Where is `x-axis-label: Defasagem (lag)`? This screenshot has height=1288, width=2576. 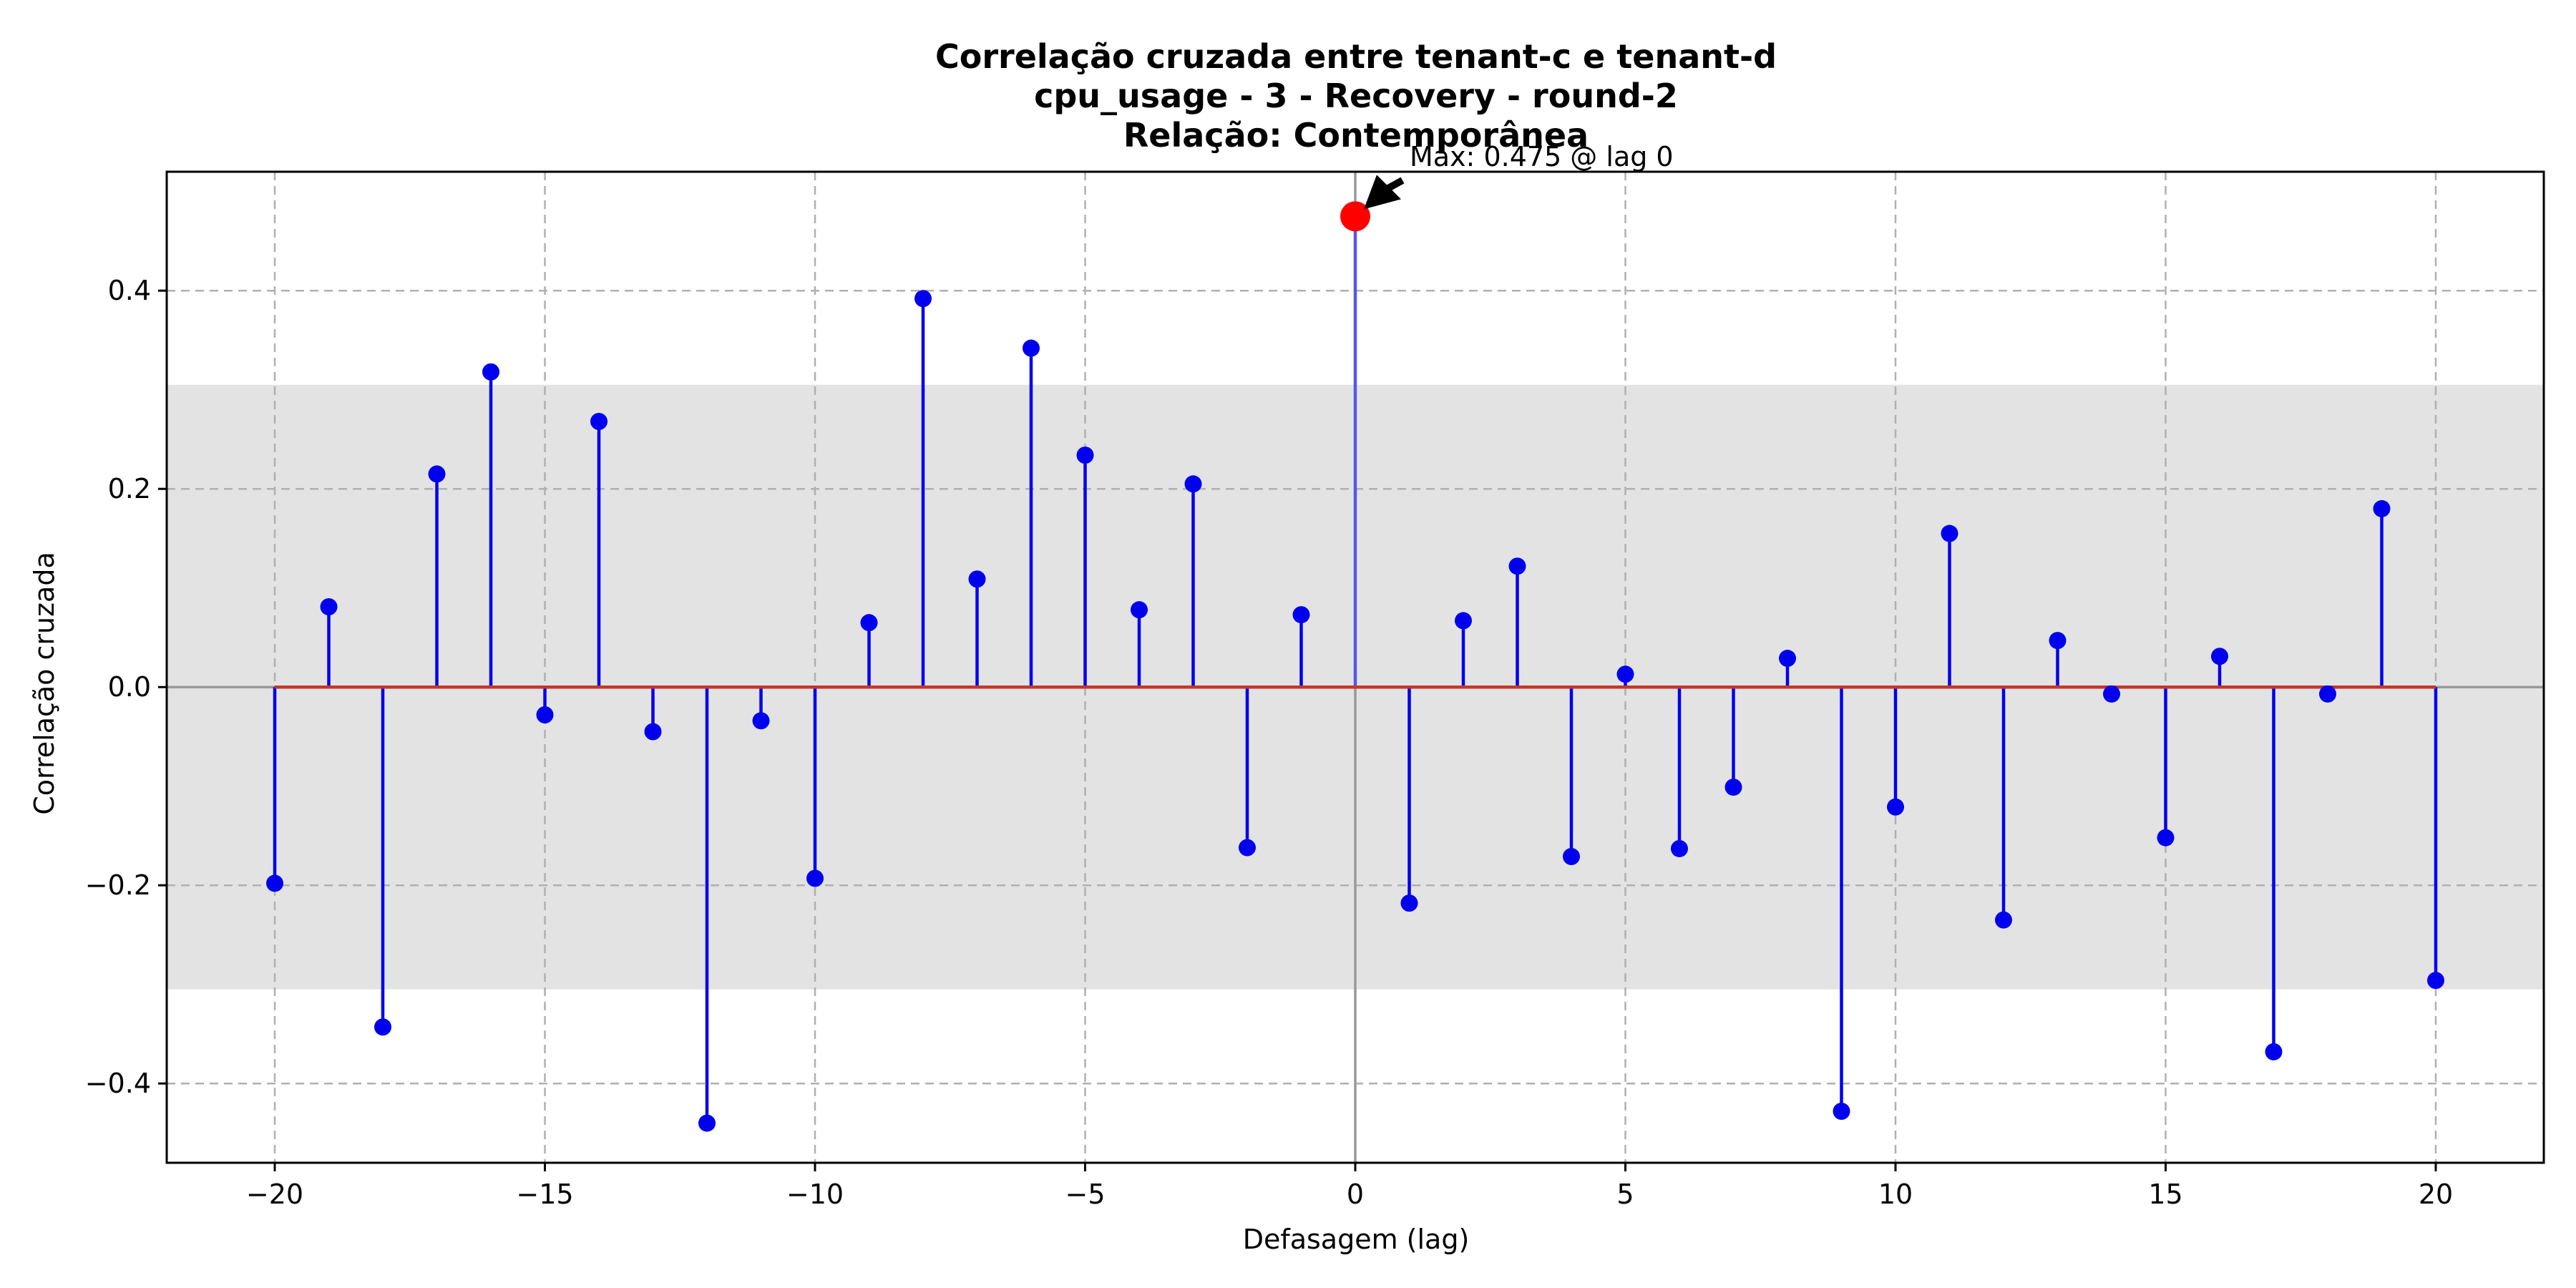 x-axis-label: Defasagem (lag) is located at coordinates (1356, 1239).